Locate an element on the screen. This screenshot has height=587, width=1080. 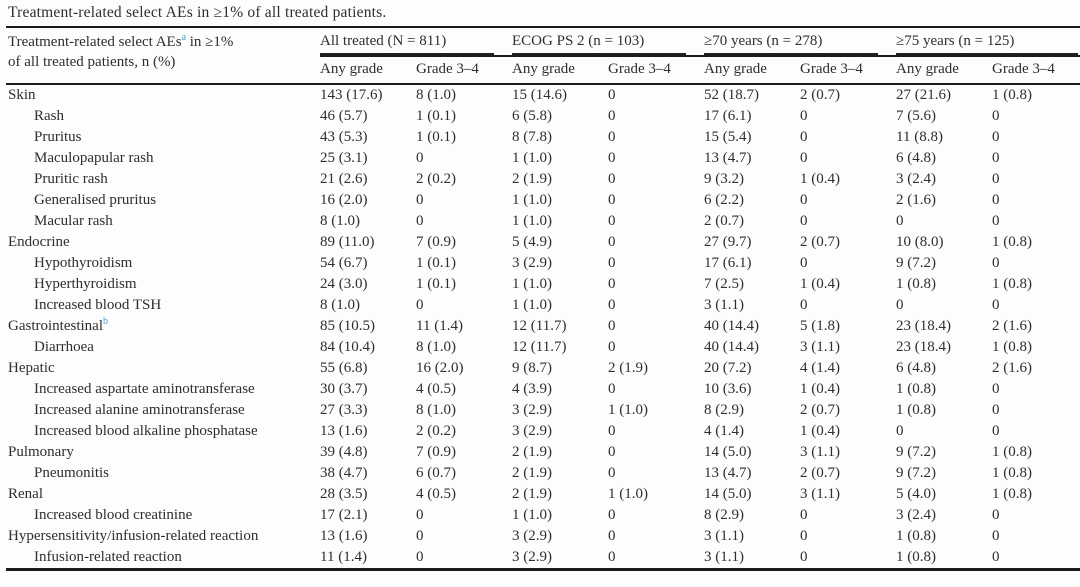
cell: 17 (6.1) is located at coordinates (728, 116).